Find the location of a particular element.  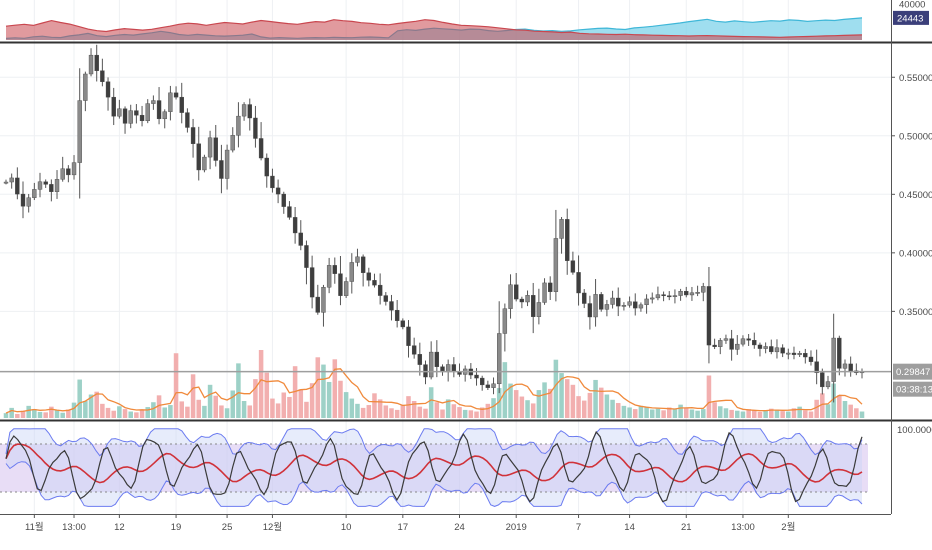

x-tick-label: 13:00 is located at coordinates (74, 527).